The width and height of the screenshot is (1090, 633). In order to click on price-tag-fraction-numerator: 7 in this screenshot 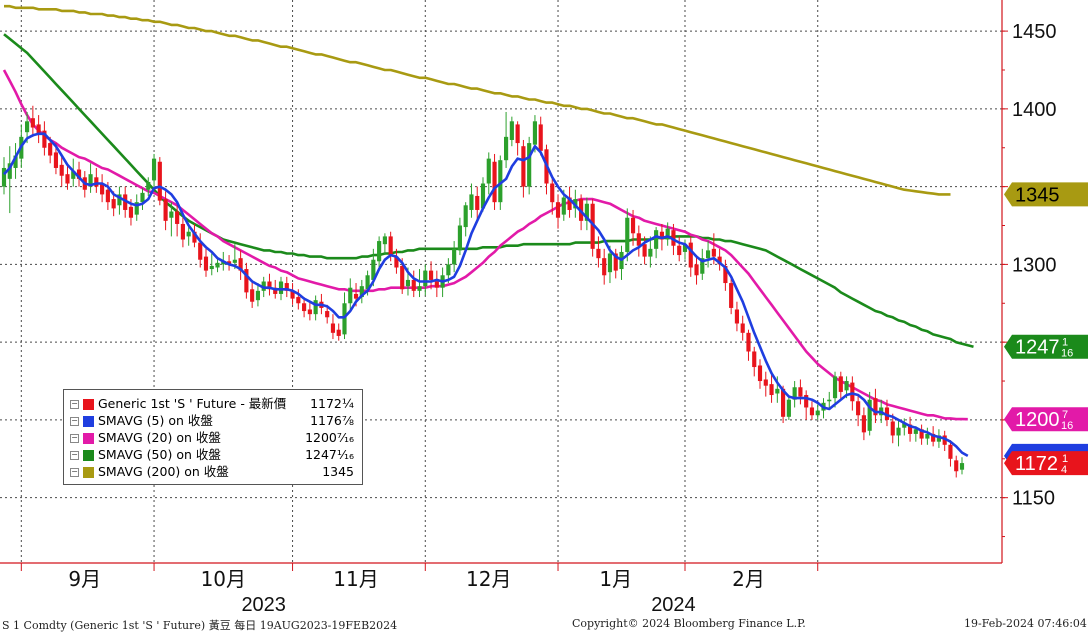, I will do `click(1065, 415)`.